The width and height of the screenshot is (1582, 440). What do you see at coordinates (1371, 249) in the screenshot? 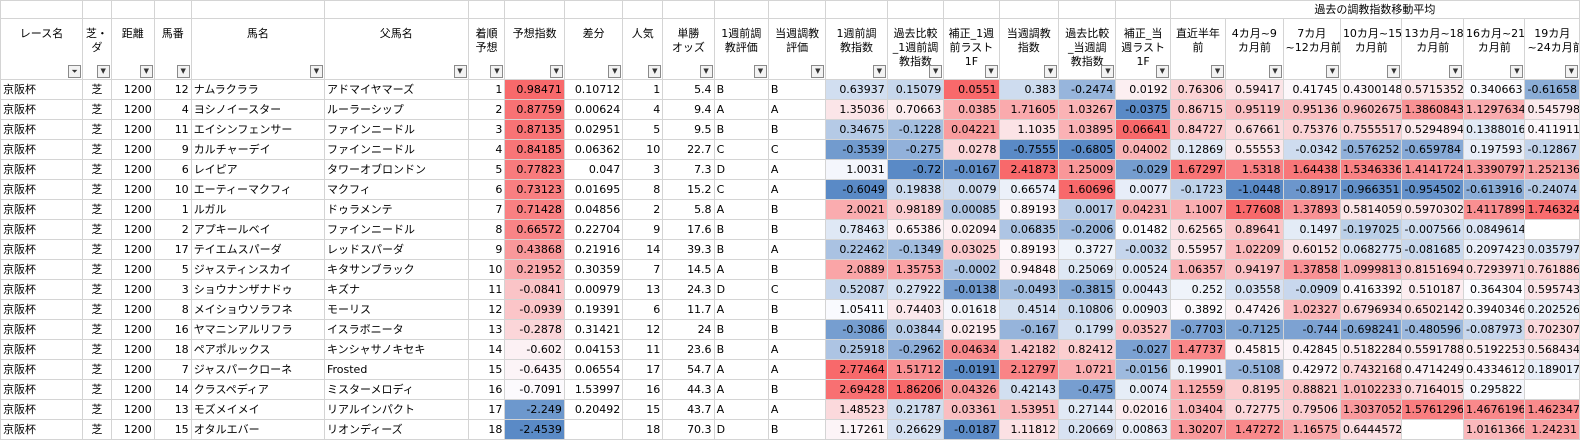
I see `table-cell: 0.0682775` at bounding box center [1371, 249].